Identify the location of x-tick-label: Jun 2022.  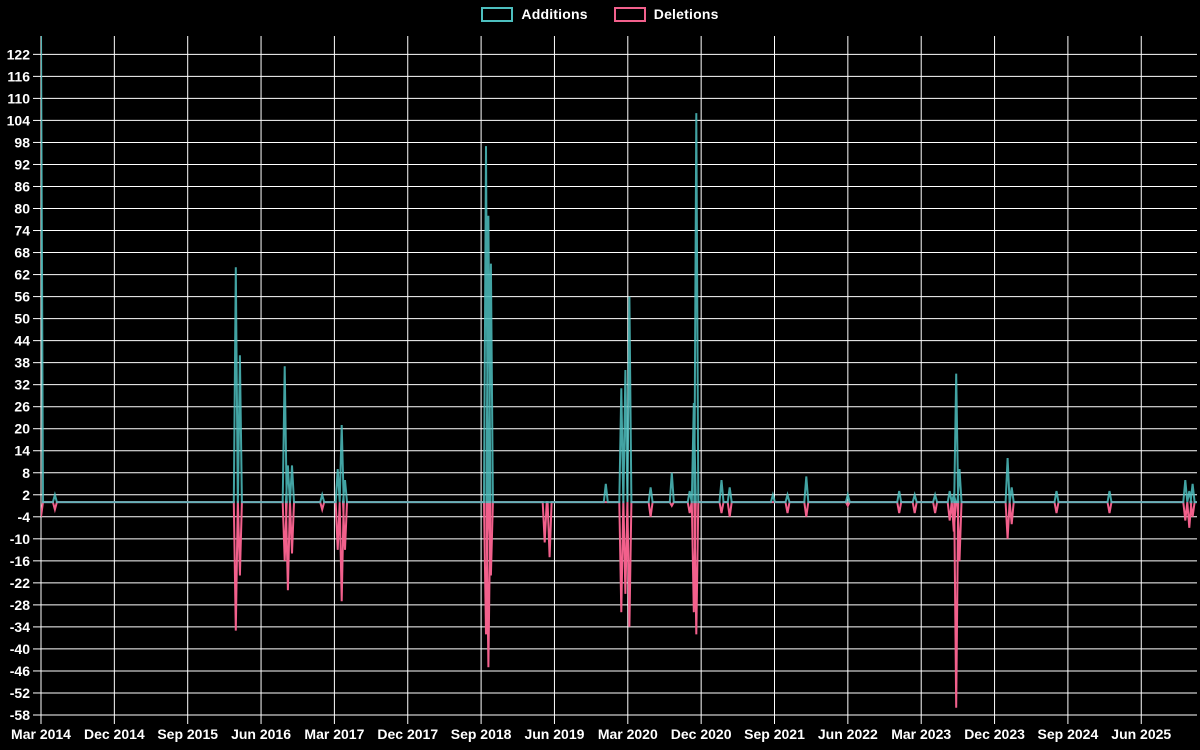
(848, 734).